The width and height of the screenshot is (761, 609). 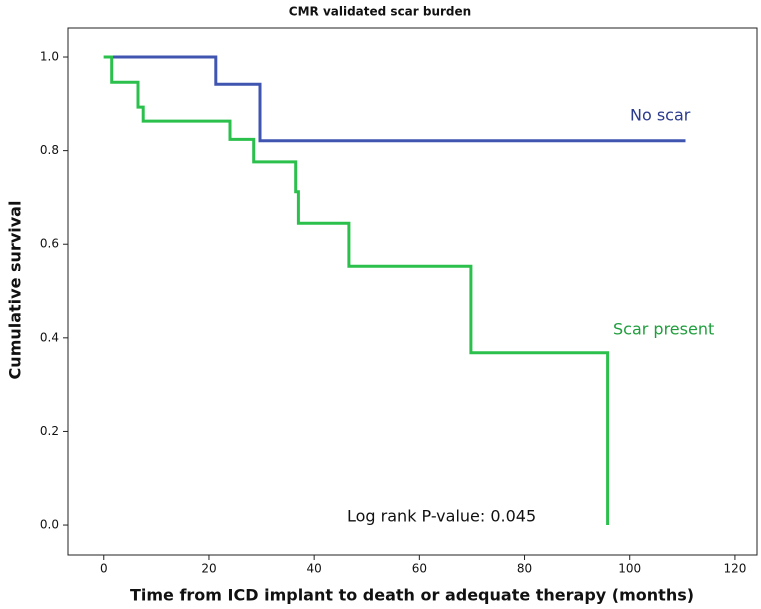 I want to click on y-tick-label: 0.6, so click(x=49, y=244).